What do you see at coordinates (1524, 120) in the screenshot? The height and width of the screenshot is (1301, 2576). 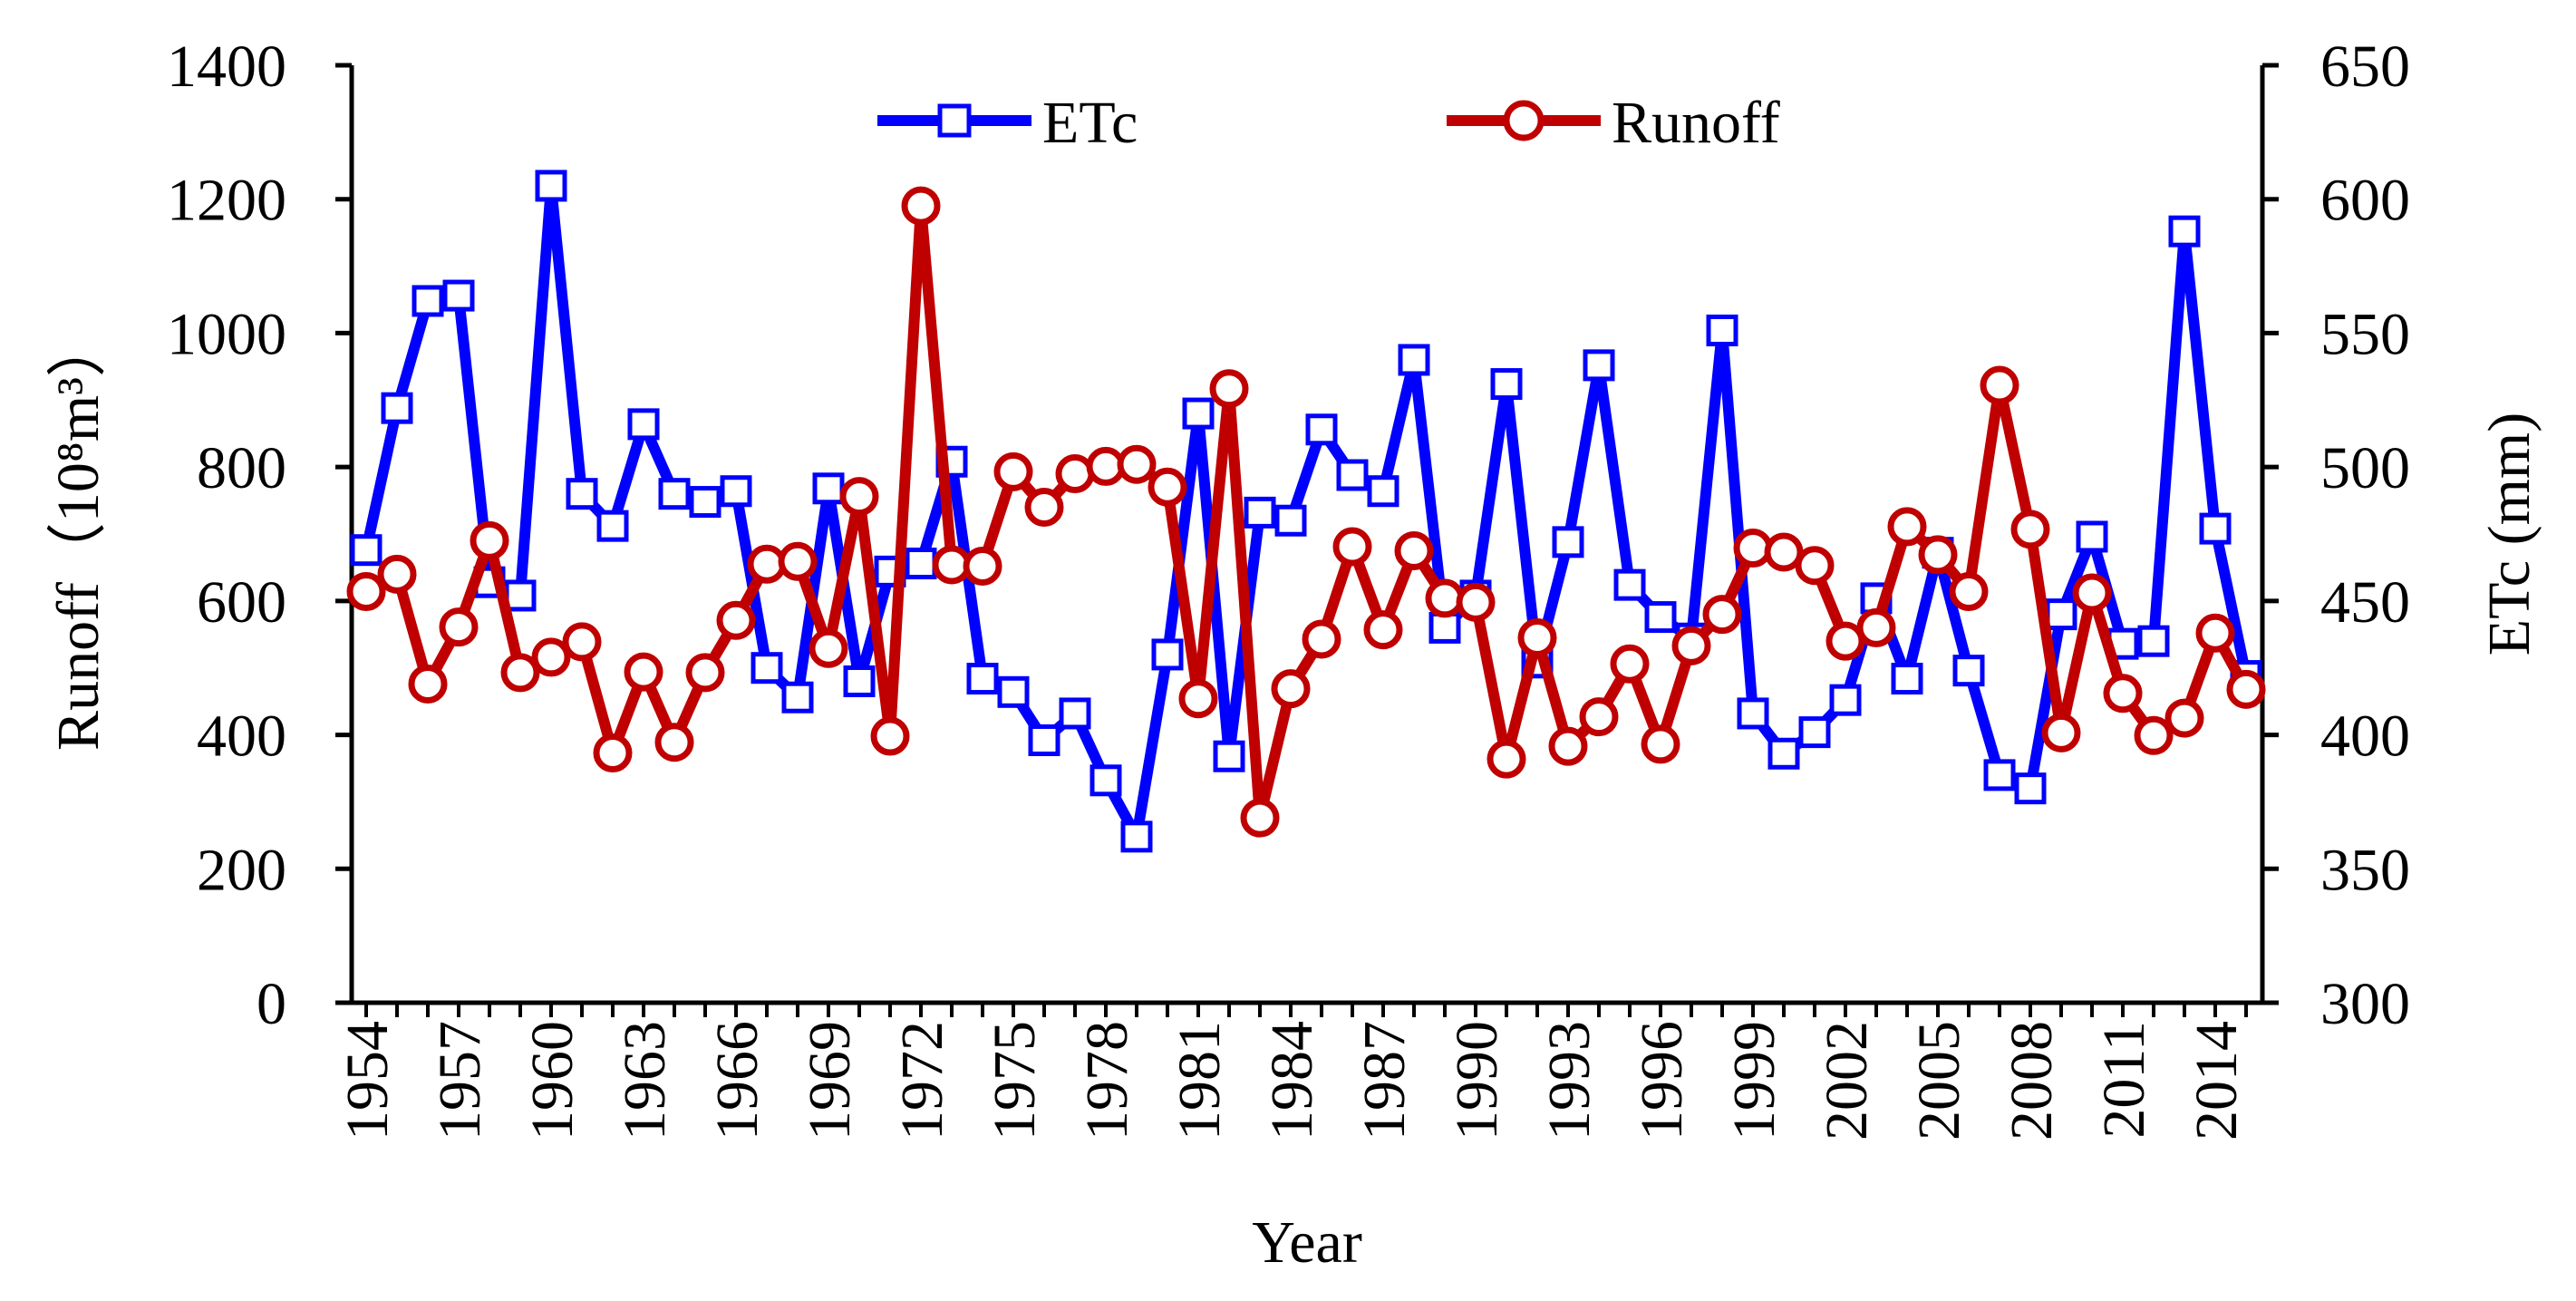 I see `legend-runoff-marker` at bounding box center [1524, 120].